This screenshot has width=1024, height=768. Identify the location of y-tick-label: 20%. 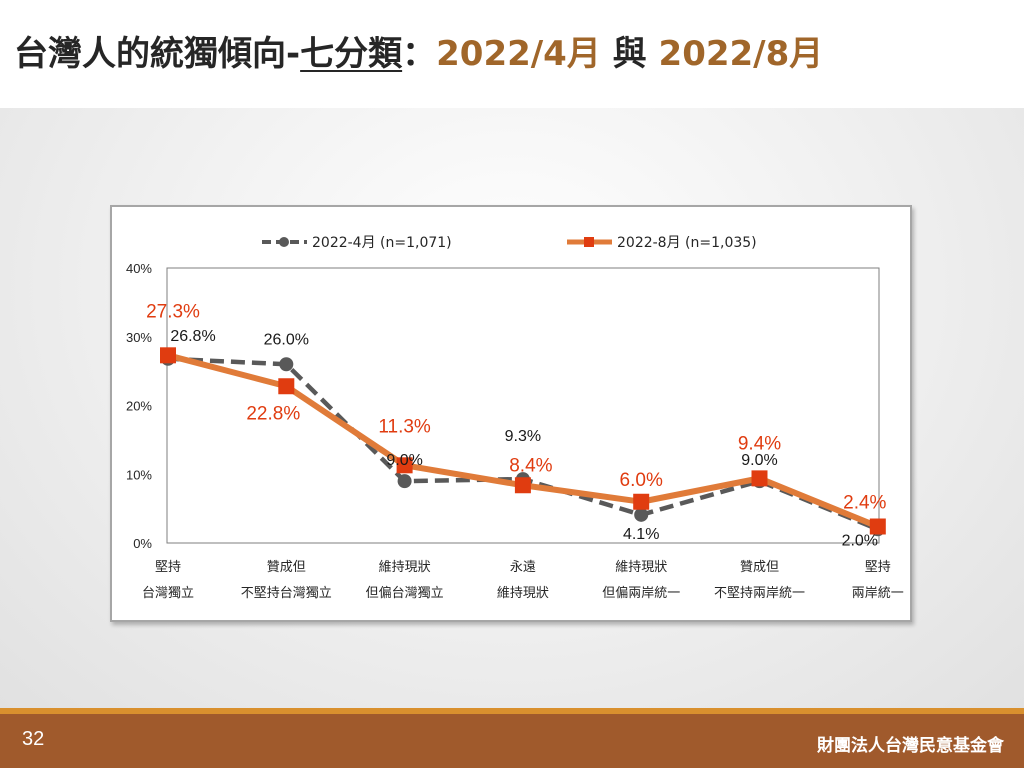
(139, 406).